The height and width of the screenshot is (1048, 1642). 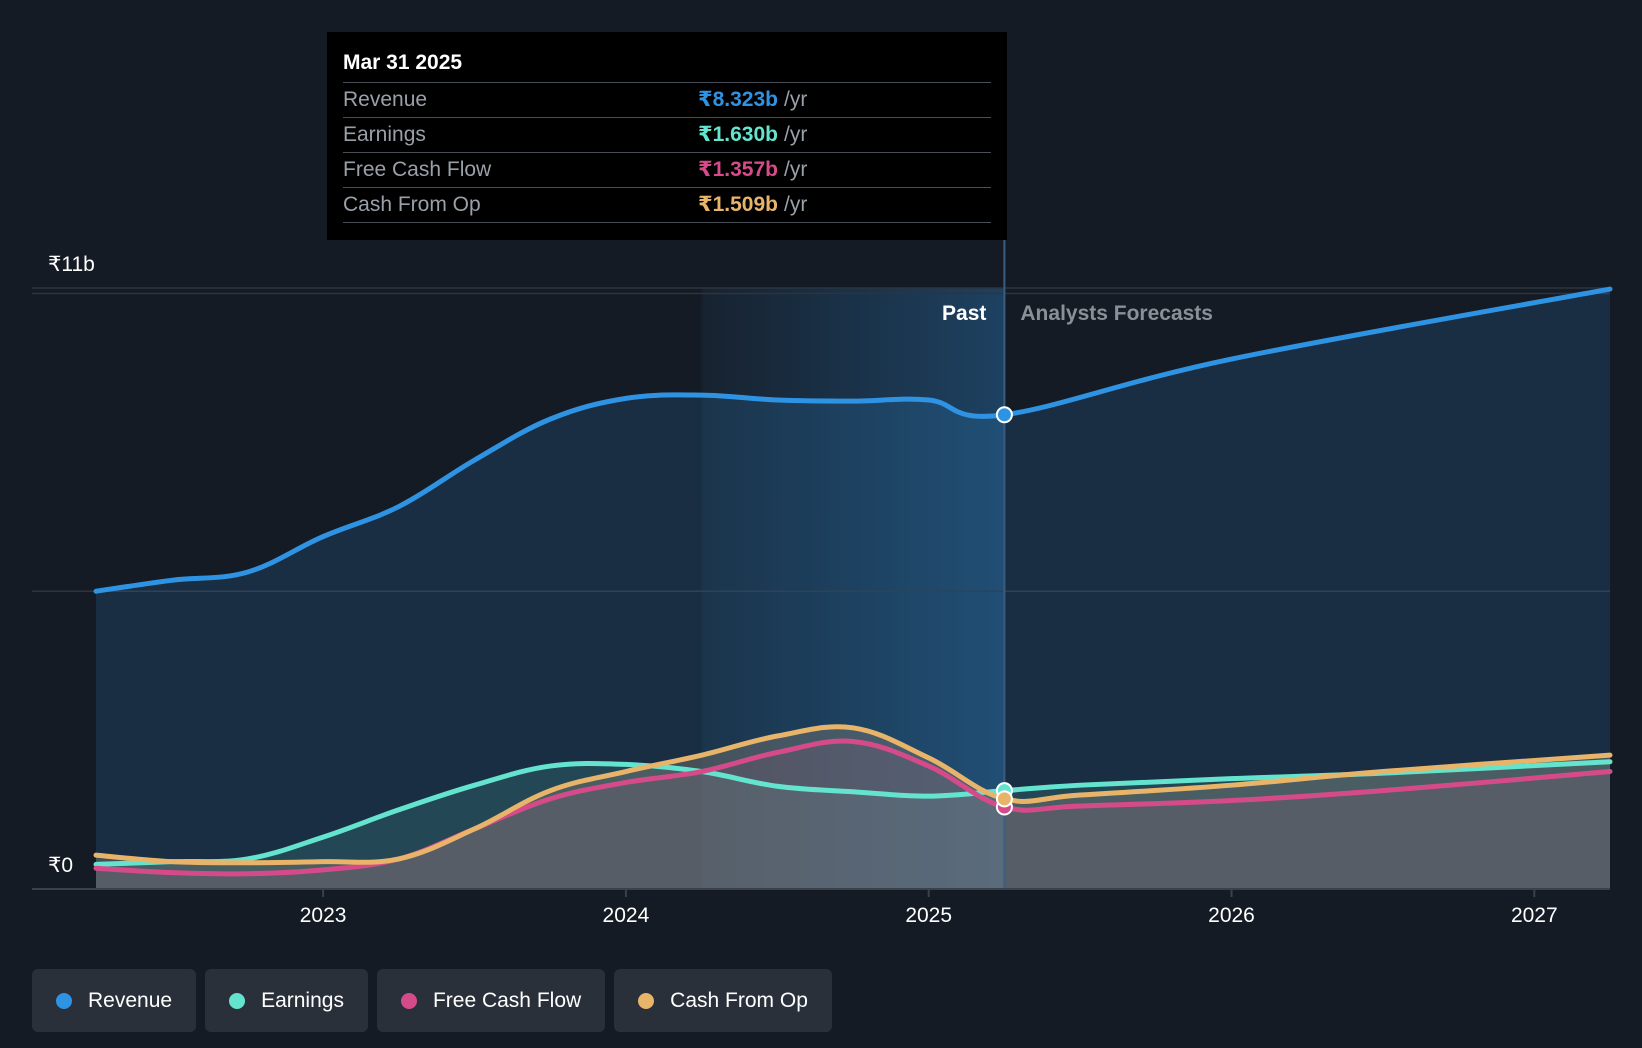 I want to click on y-tick-label: ₹0, so click(x=60, y=865).